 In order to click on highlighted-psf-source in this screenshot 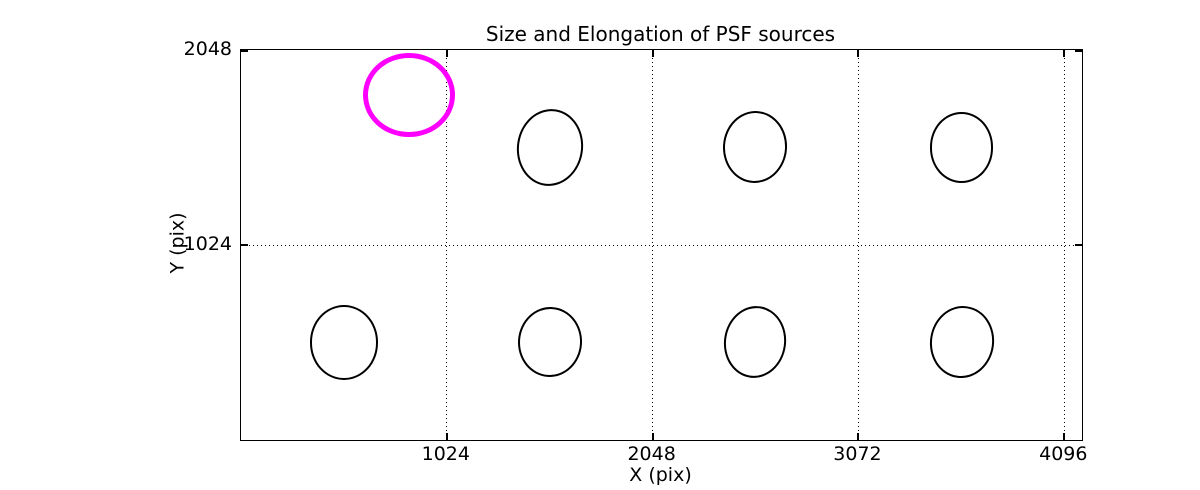, I will do `click(409, 94)`.